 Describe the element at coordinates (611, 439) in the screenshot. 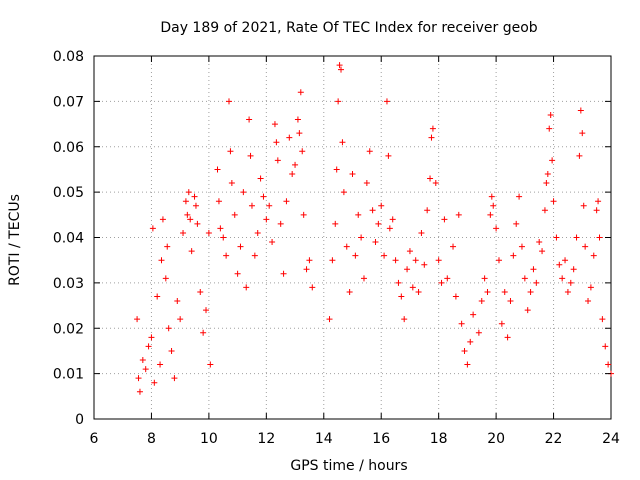

I see `x-tick-label: 24` at that location.